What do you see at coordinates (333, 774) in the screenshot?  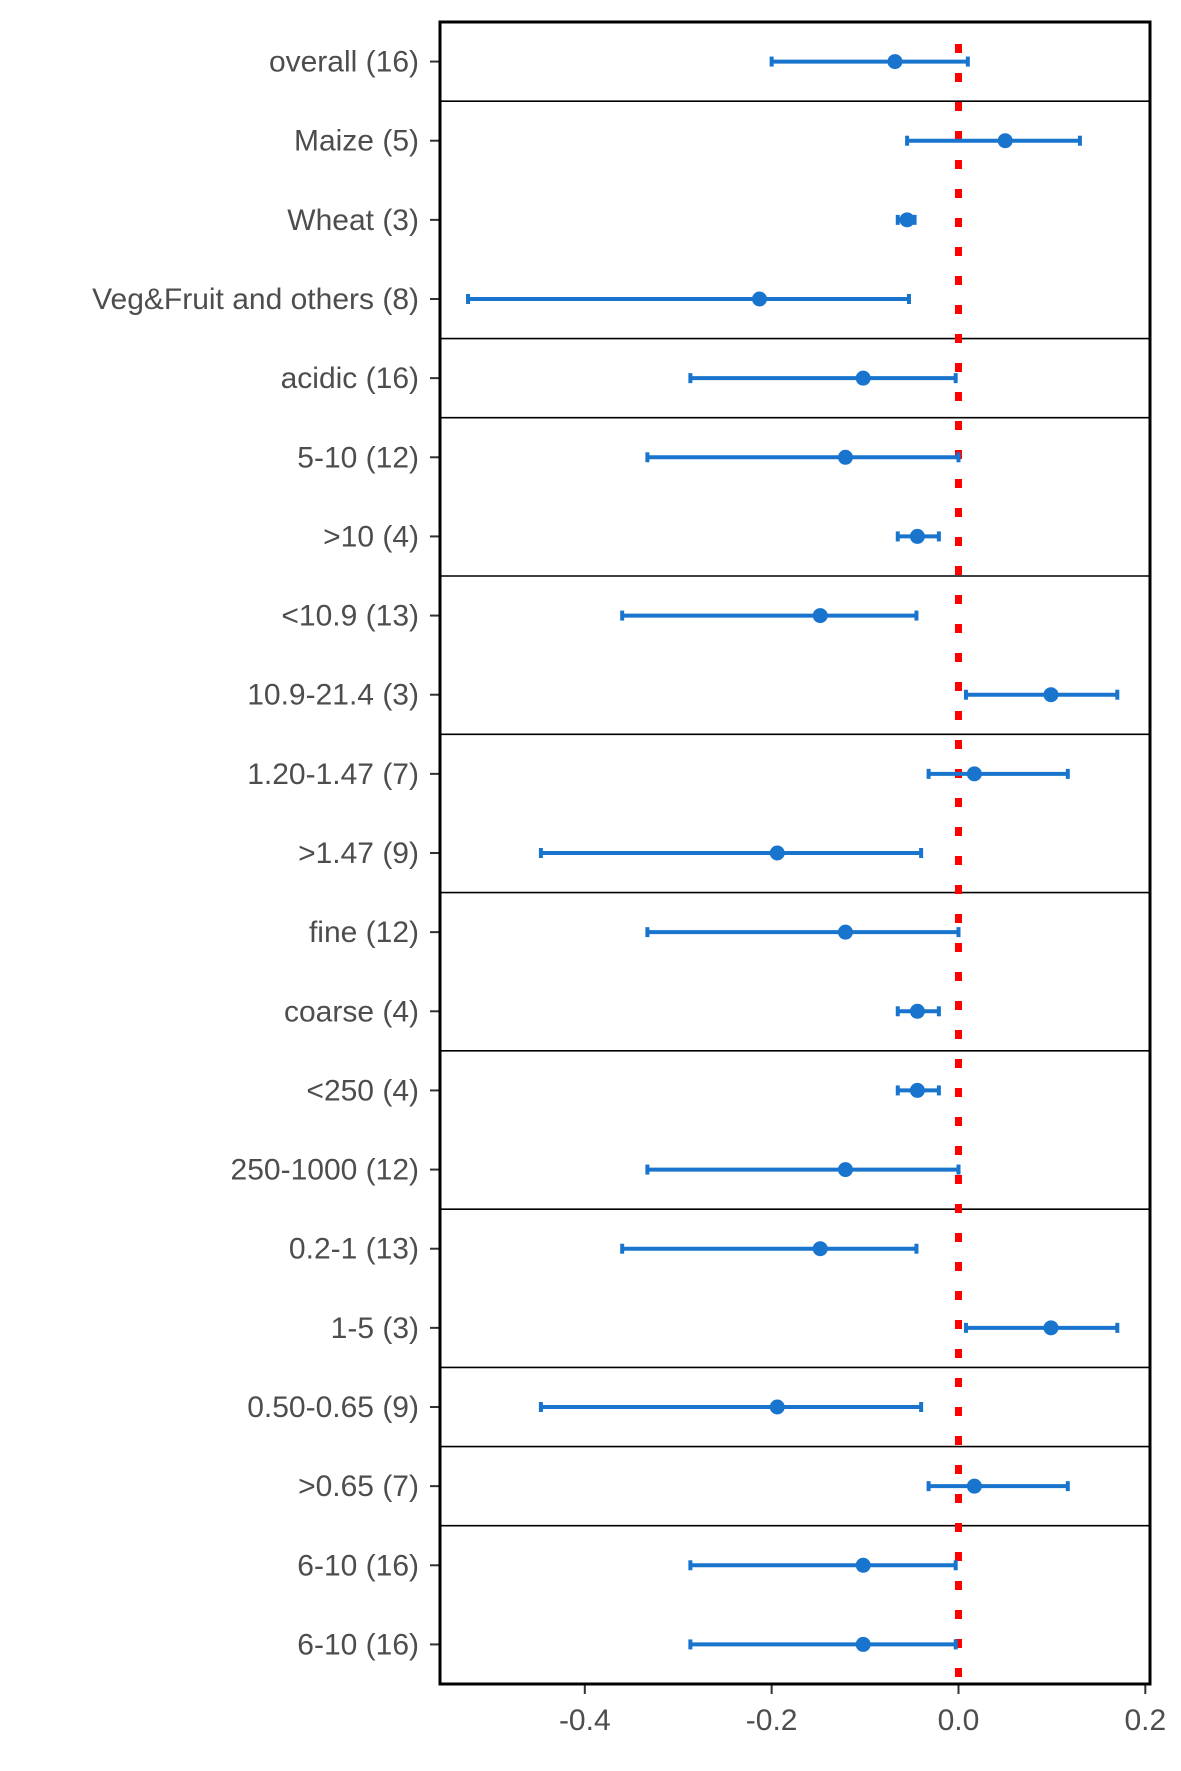 I see `y-tick-label: 1.20-1.47 (7)` at bounding box center [333, 774].